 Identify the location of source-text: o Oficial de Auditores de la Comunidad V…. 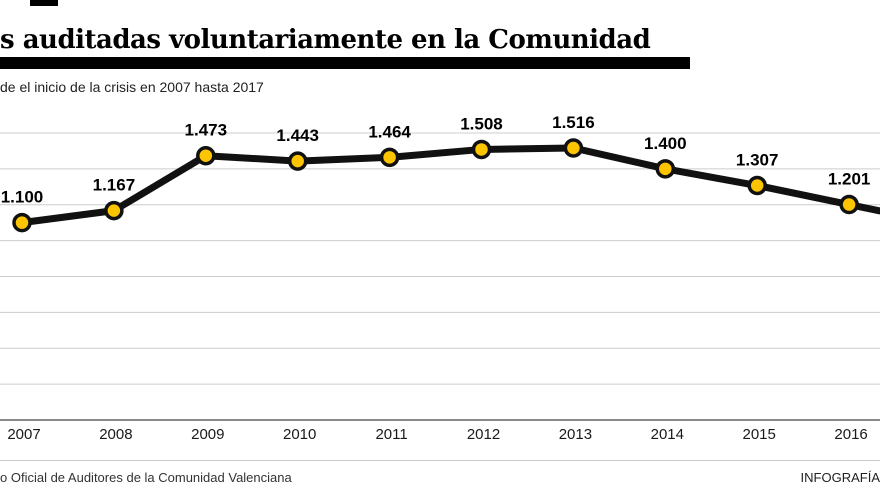
(146, 477).